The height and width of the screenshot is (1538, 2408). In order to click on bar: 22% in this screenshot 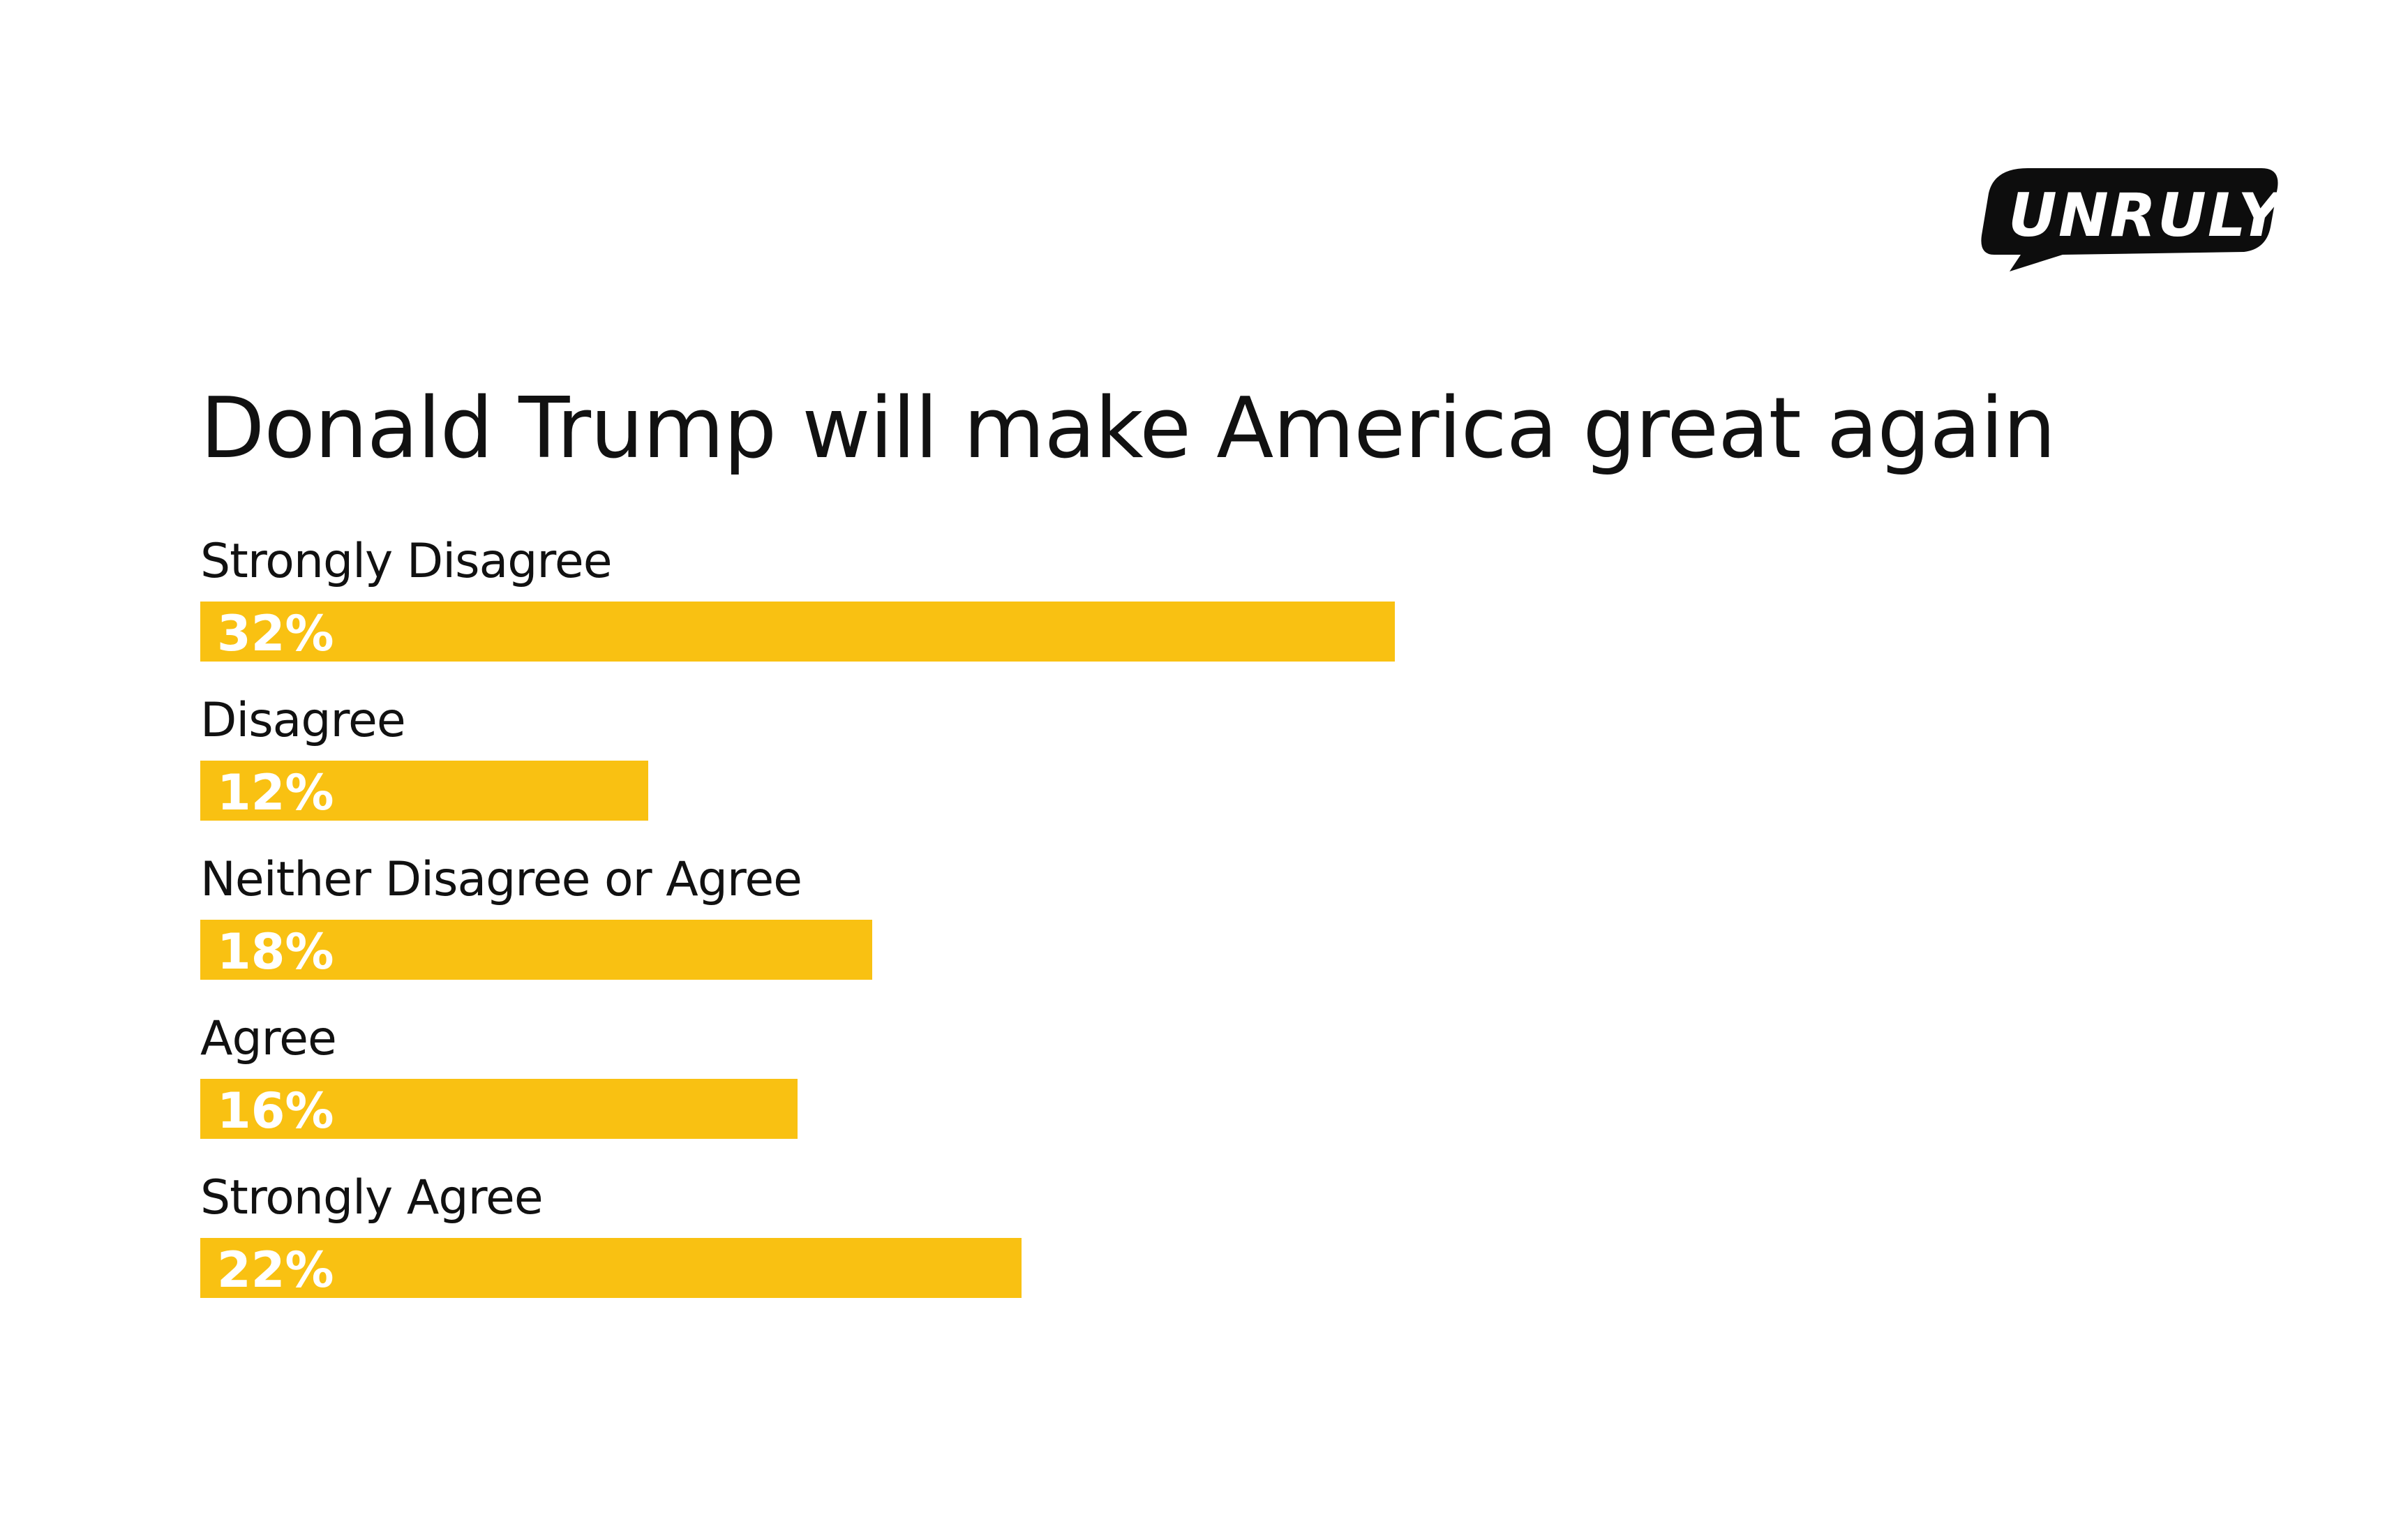, I will do `click(611, 1269)`.